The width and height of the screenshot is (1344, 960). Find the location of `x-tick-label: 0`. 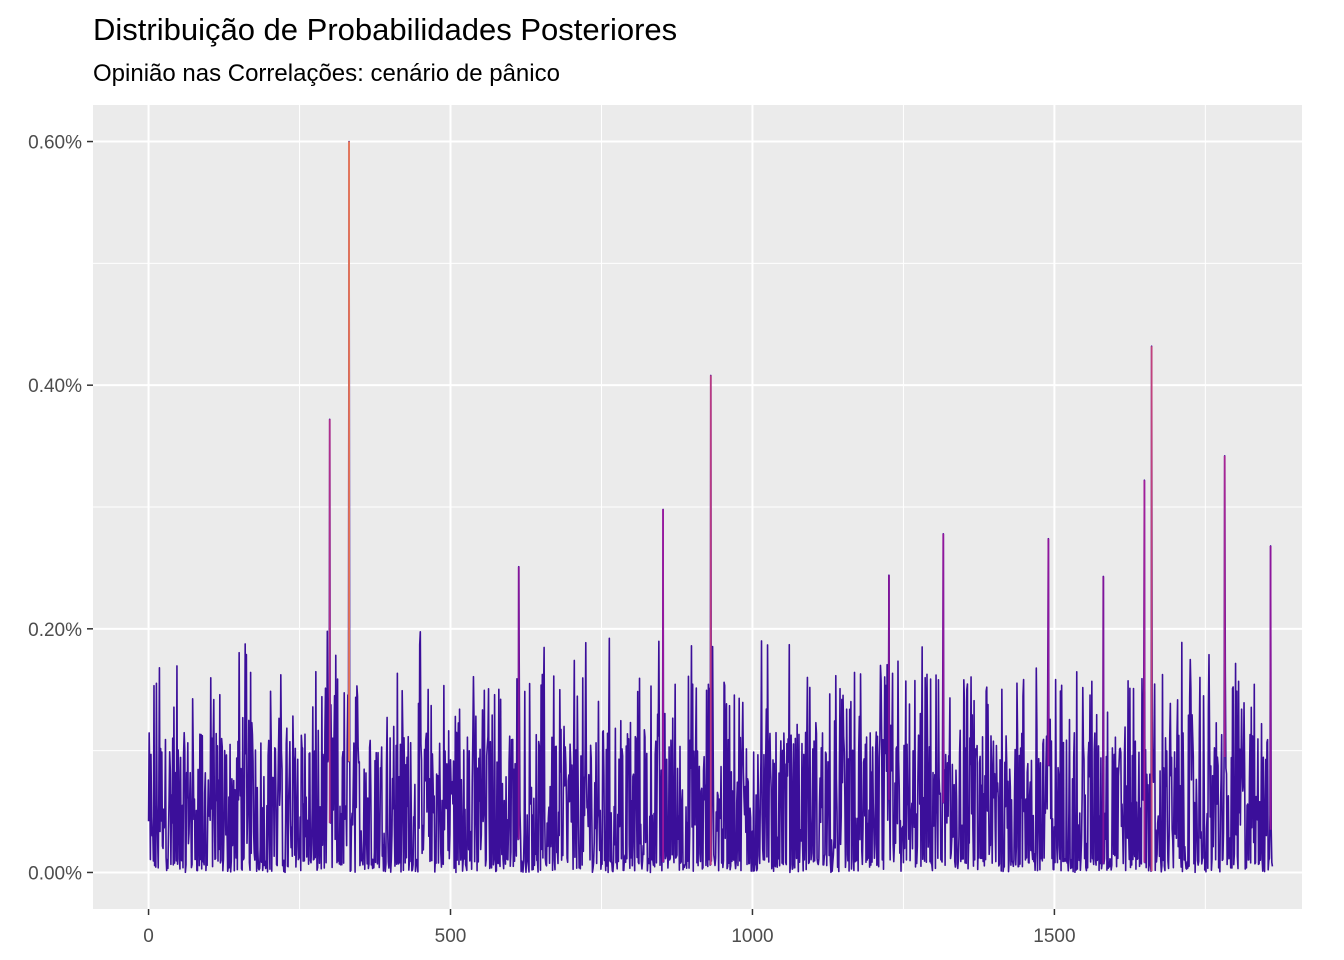

x-tick-label: 0 is located at coordinates (148, 936).